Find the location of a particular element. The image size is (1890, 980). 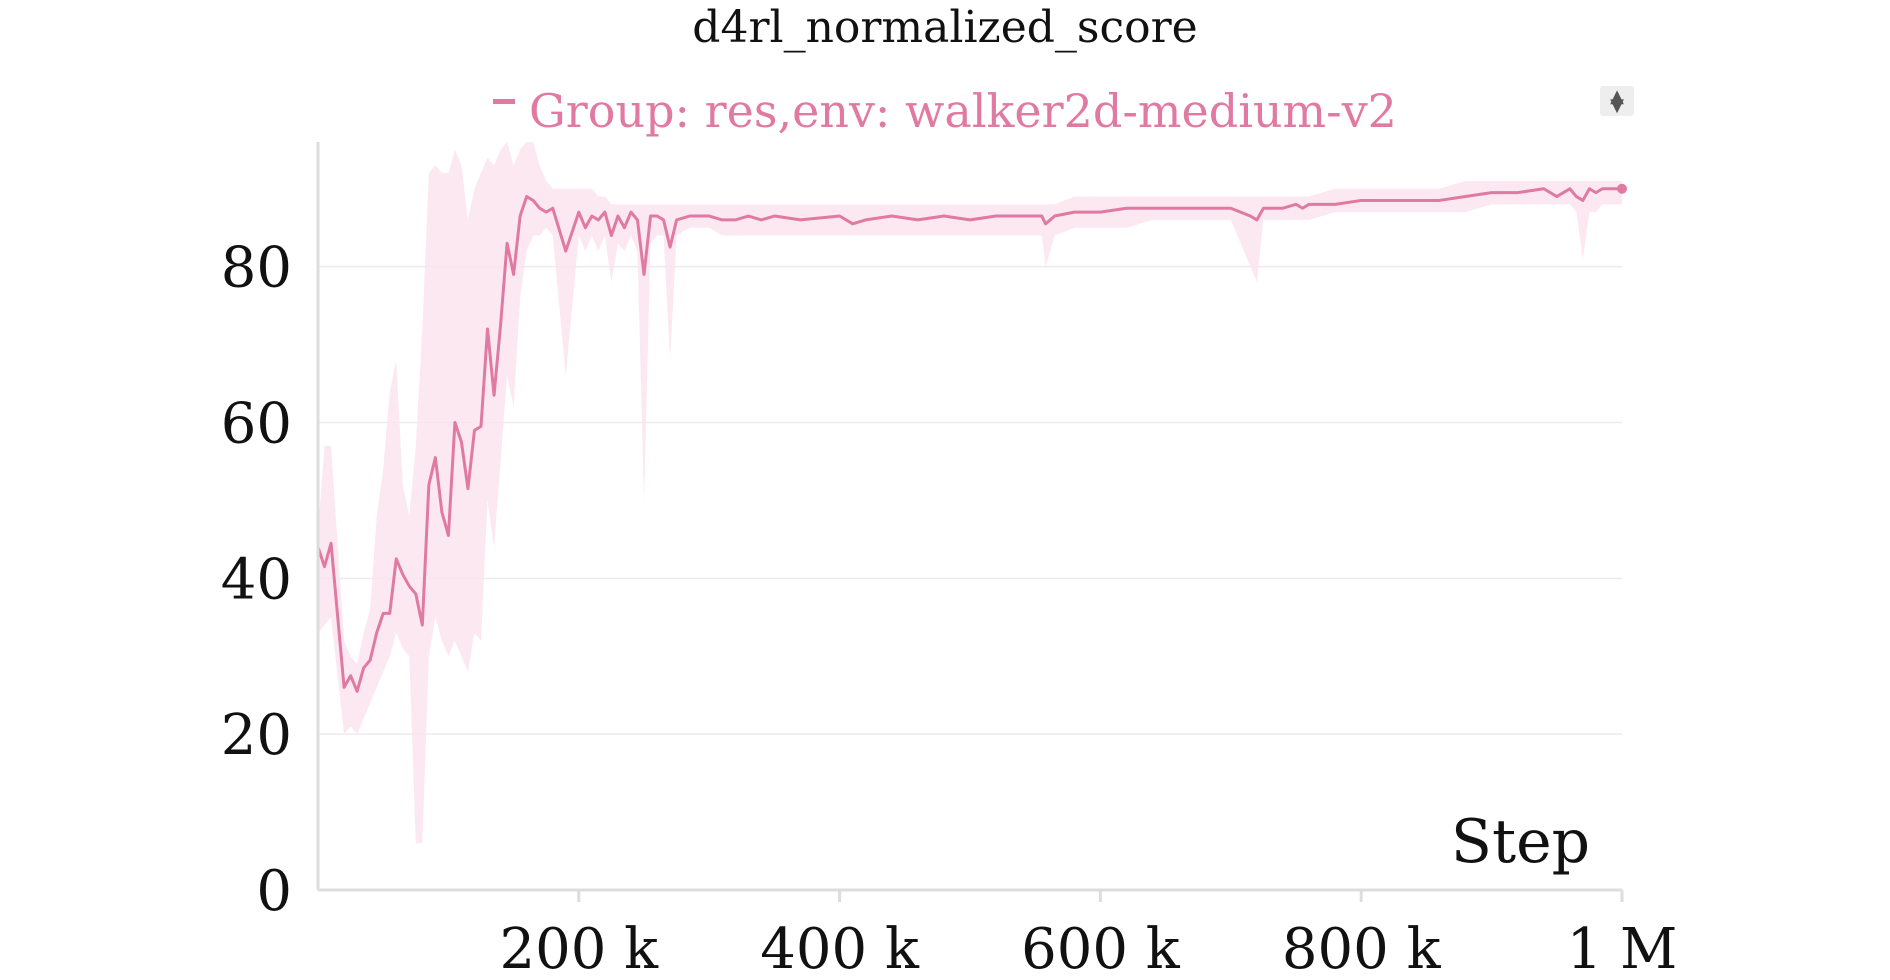

x-axis-label: Step is located at coordinates (1520, 842).